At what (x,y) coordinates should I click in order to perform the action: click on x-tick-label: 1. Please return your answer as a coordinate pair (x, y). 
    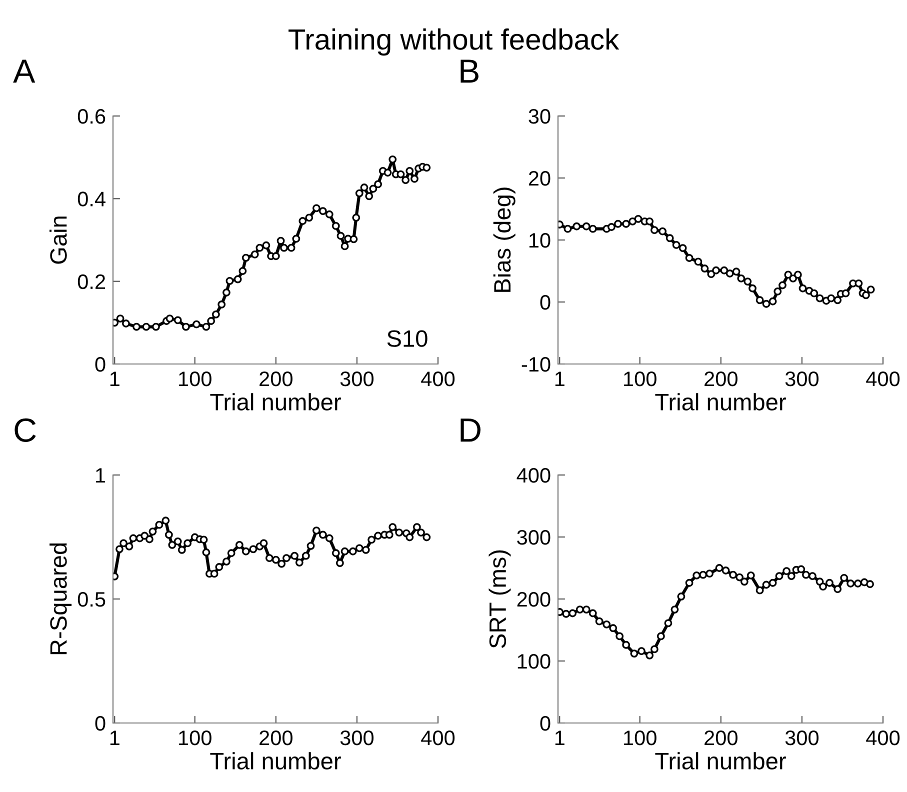
    Looking at the image, I should click on (115, 738).